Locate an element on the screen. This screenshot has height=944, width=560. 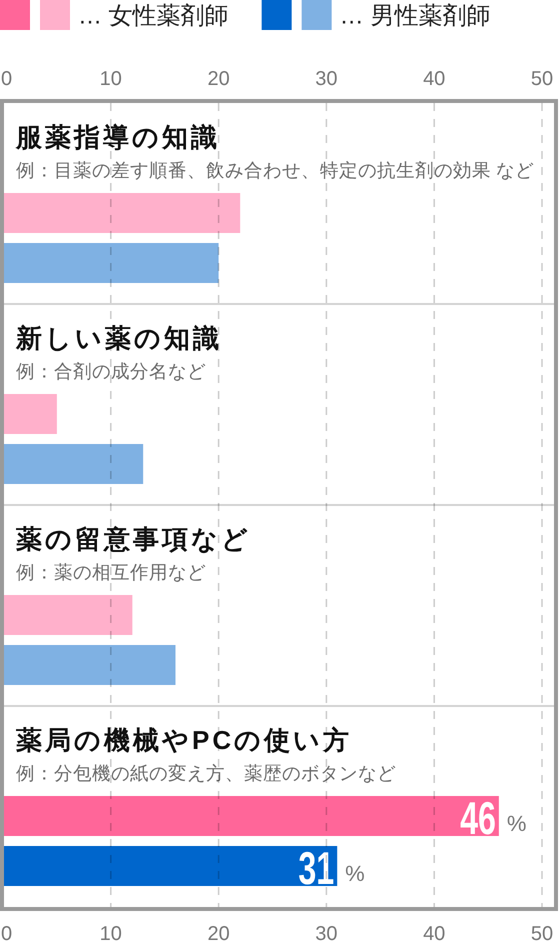
x2-tick-label: 30 is located at coordinates (326, 79).